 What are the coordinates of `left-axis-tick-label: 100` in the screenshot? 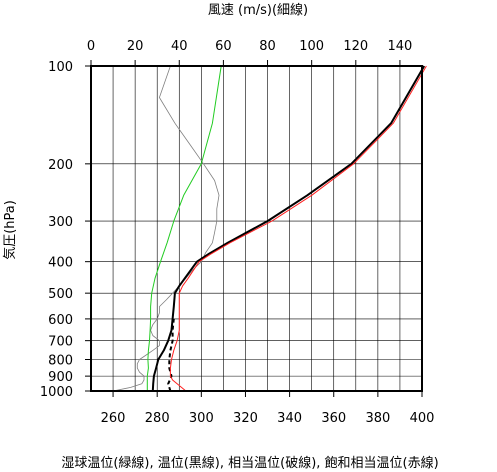 It's located at (60, 67).